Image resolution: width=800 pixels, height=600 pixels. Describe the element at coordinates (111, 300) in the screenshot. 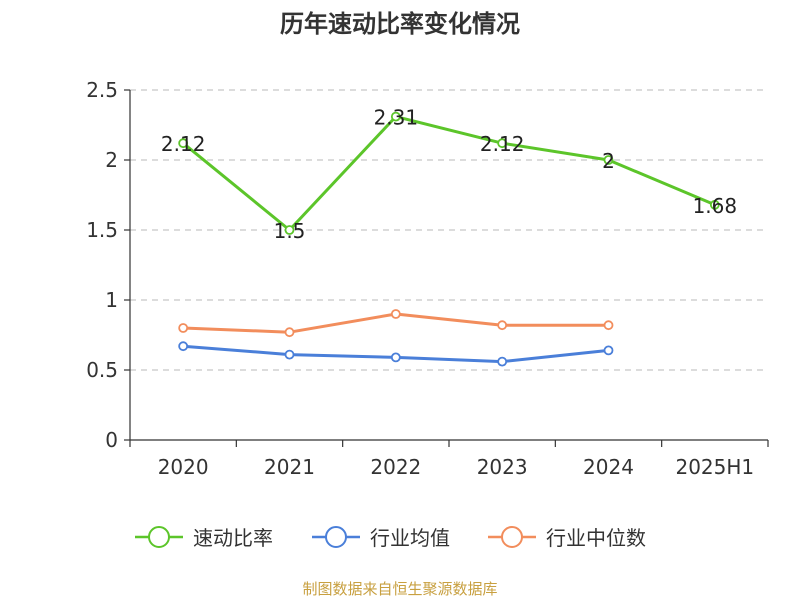

I see `y-tick-label-2: 1` at that location.